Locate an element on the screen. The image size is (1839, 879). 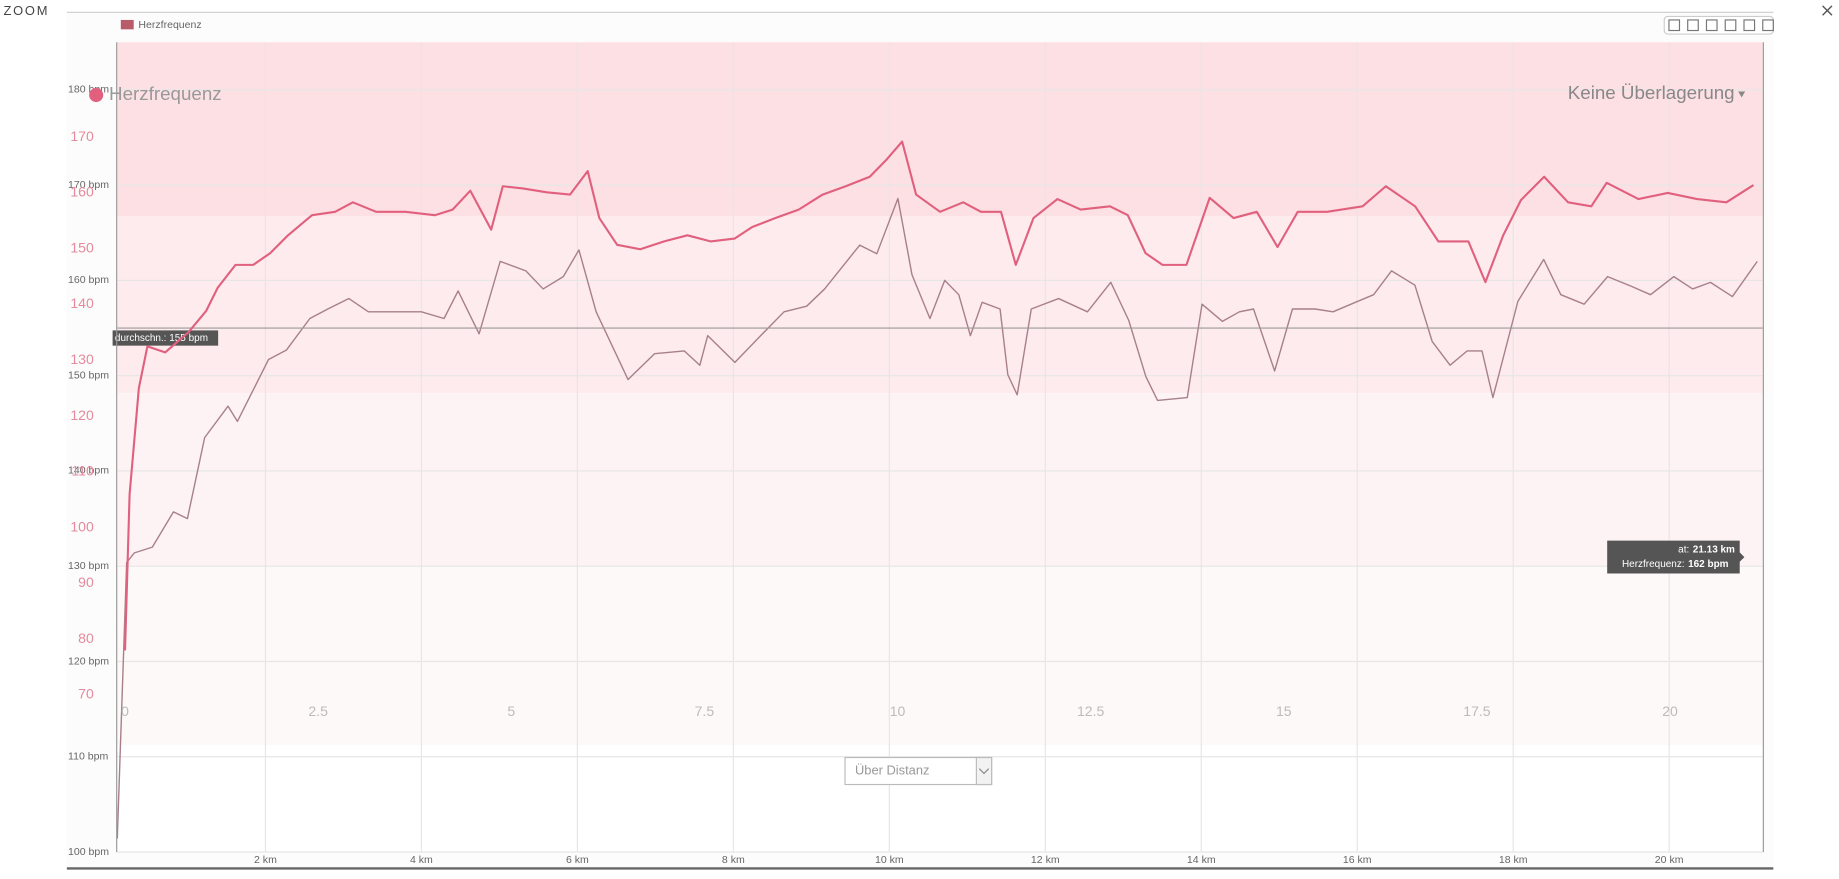
legend-label: Herzfrequenz is located at coordinates (169, 25).